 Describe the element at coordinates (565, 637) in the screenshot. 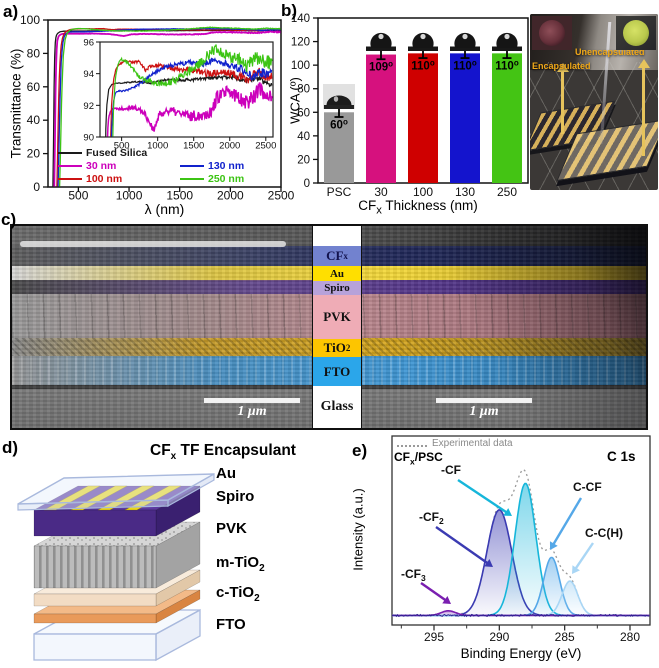

I see `svg-text: 285` at that location.